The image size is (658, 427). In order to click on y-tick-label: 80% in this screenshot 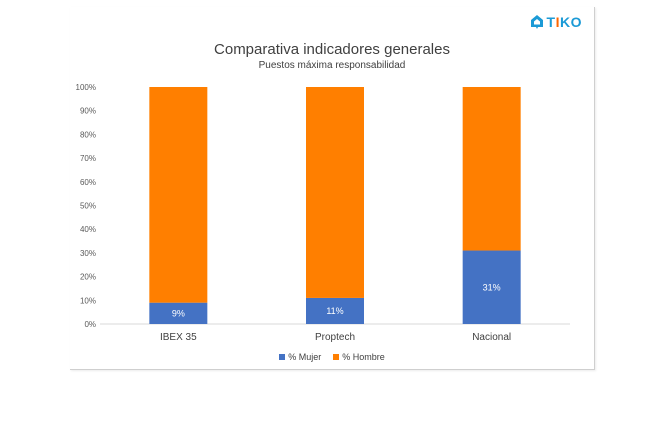, I will do `click(88, 134)`.